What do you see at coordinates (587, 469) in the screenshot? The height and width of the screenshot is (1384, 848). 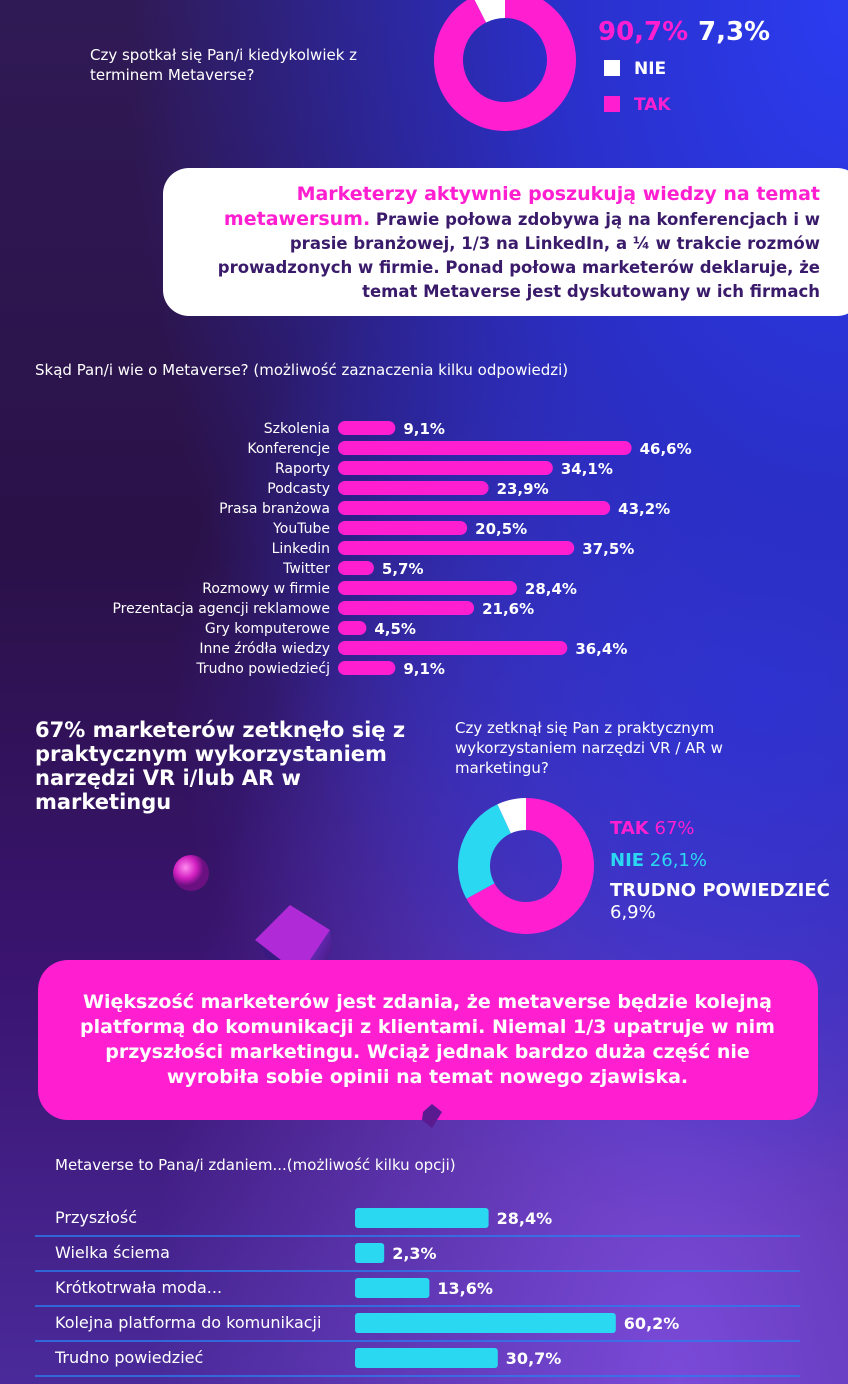 I see `value-label: 34,1%` at bounding box center [587, 469].